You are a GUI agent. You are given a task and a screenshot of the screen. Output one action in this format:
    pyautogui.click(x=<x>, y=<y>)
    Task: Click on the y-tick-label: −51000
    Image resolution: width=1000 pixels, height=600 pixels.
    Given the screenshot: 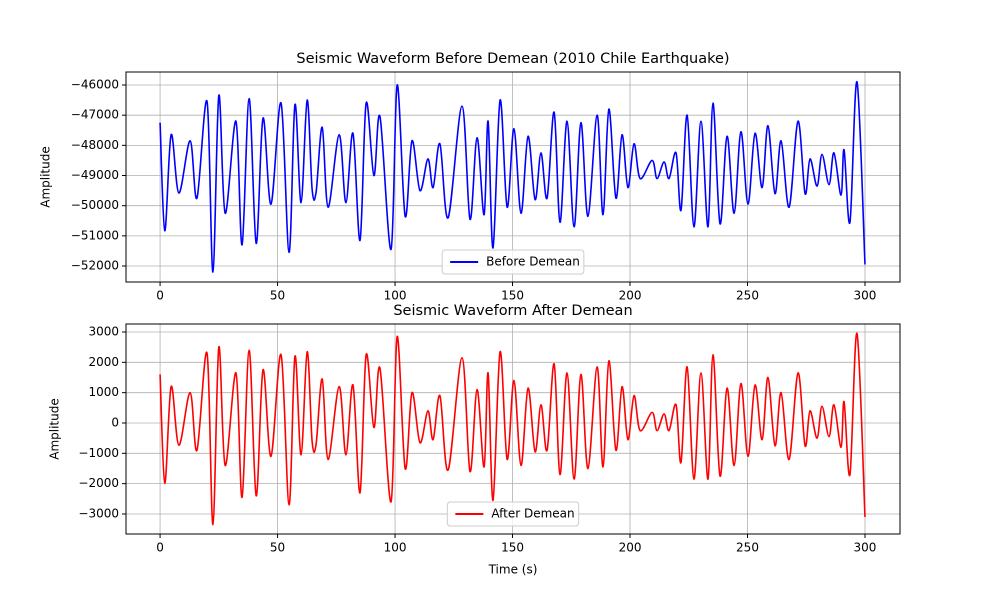 What is the action you would take?
    pyautogui.click(x=95, y=235)
    